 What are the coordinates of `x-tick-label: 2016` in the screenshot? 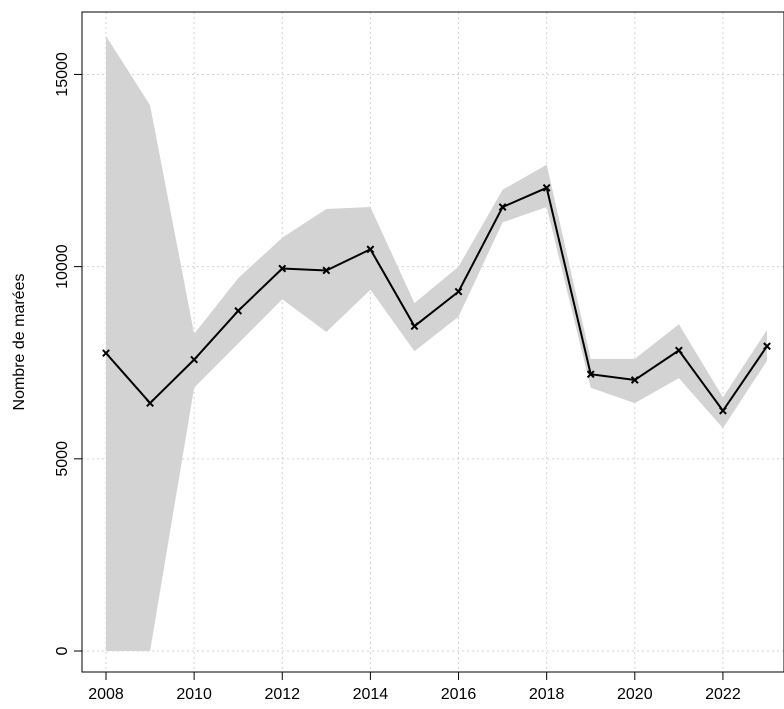 It's located at (459, 694).